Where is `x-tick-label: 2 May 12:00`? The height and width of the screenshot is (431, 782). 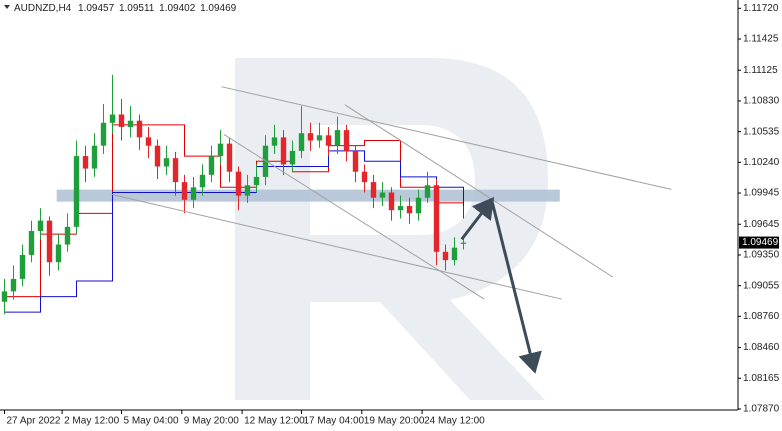
x-tick-label: 2 May 12:00 is located at coordinates (91, 421).